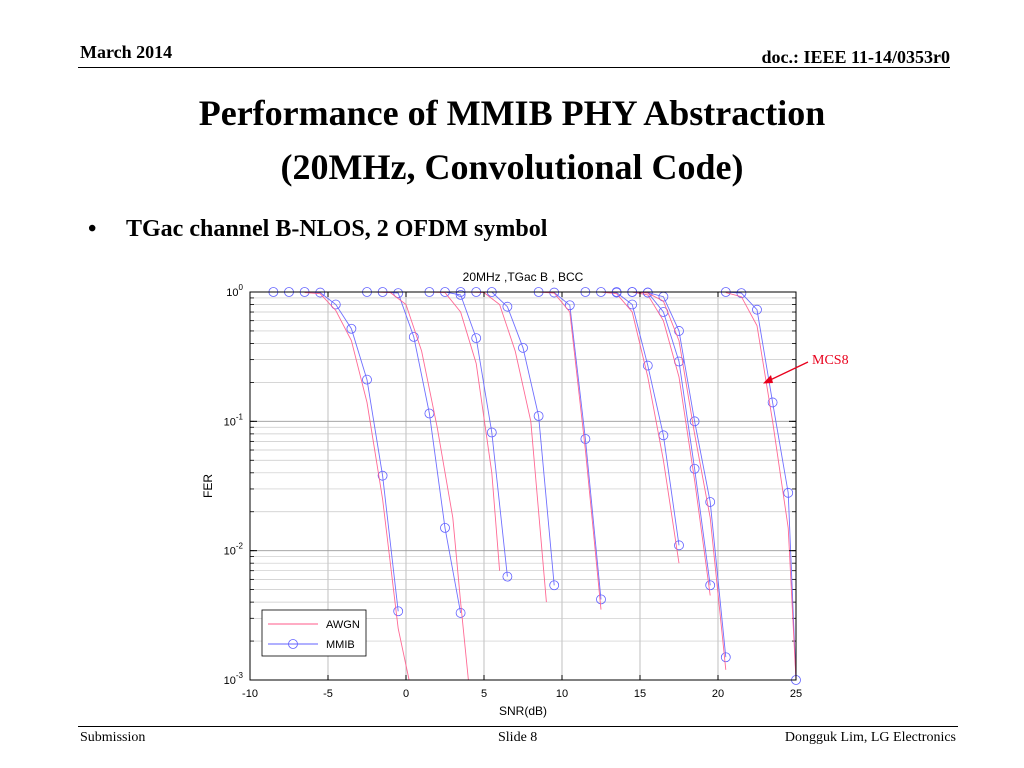  What do you see at coordinates (126, 52) in the screenshot?
I see `header-date: March 2014` at bounding box center [126, 52].